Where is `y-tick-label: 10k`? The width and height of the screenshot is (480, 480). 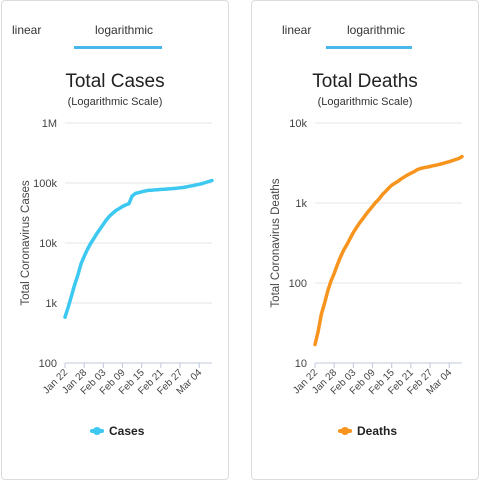 y-tick-label: 10k is located at coordinates (298, 124).